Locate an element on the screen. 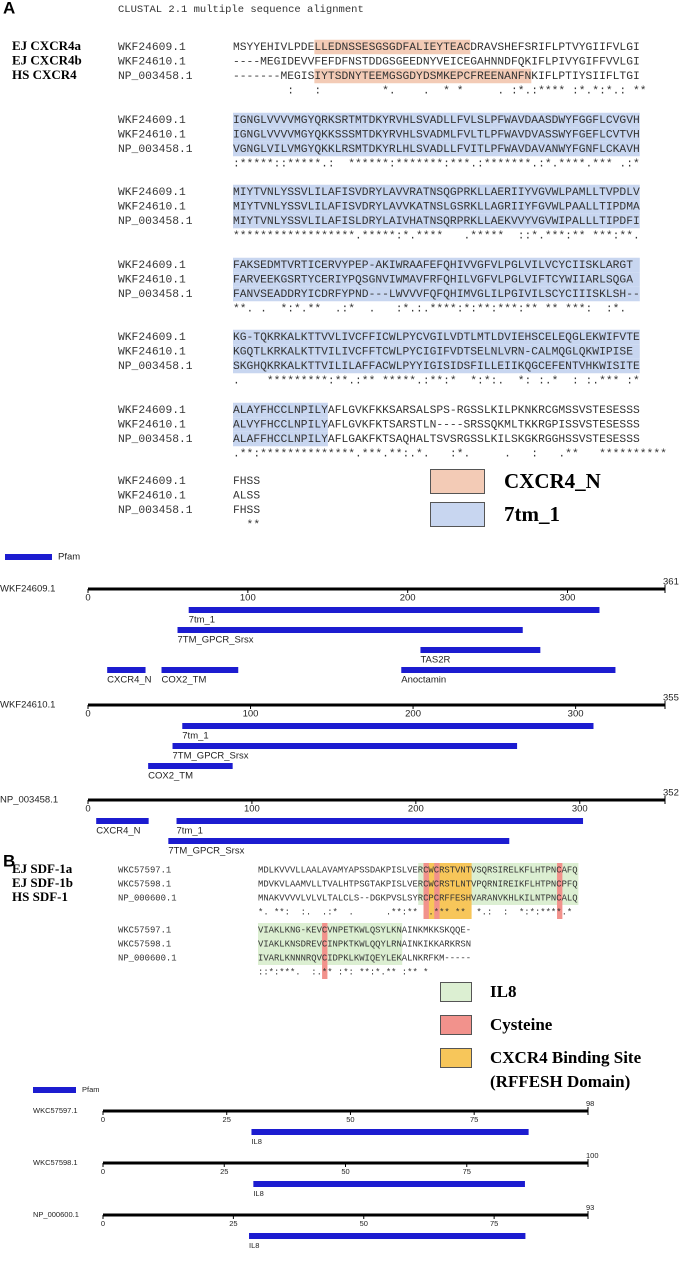 The width and height of the screenshot is (699, 1275). sequence: FHSS is located at coordinates (246, 482).